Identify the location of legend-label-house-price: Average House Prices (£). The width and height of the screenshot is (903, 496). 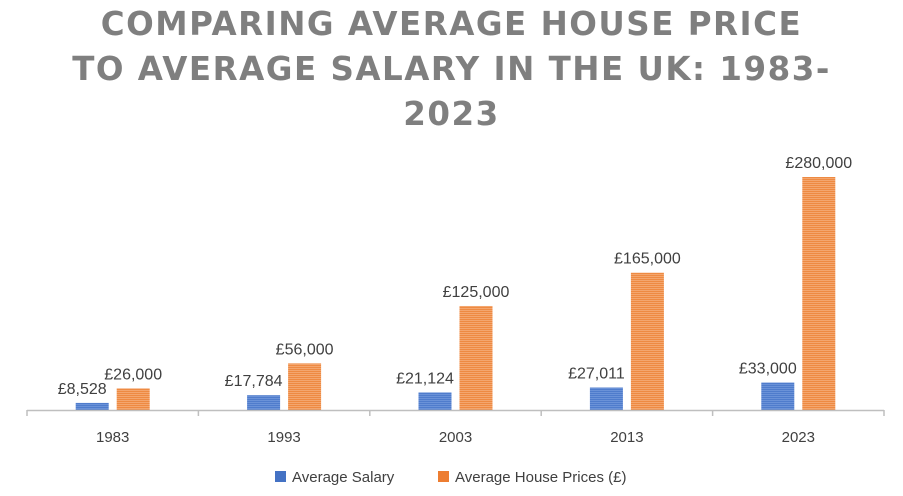
(540, 477).